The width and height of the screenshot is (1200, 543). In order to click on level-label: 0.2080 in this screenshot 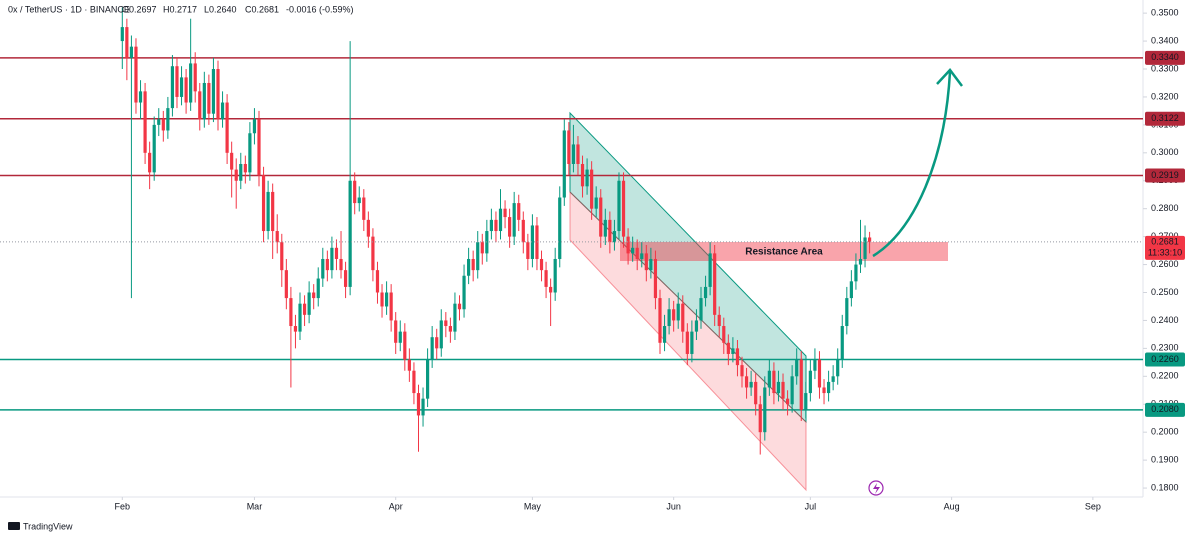, I will do `click(1165, 409)`.